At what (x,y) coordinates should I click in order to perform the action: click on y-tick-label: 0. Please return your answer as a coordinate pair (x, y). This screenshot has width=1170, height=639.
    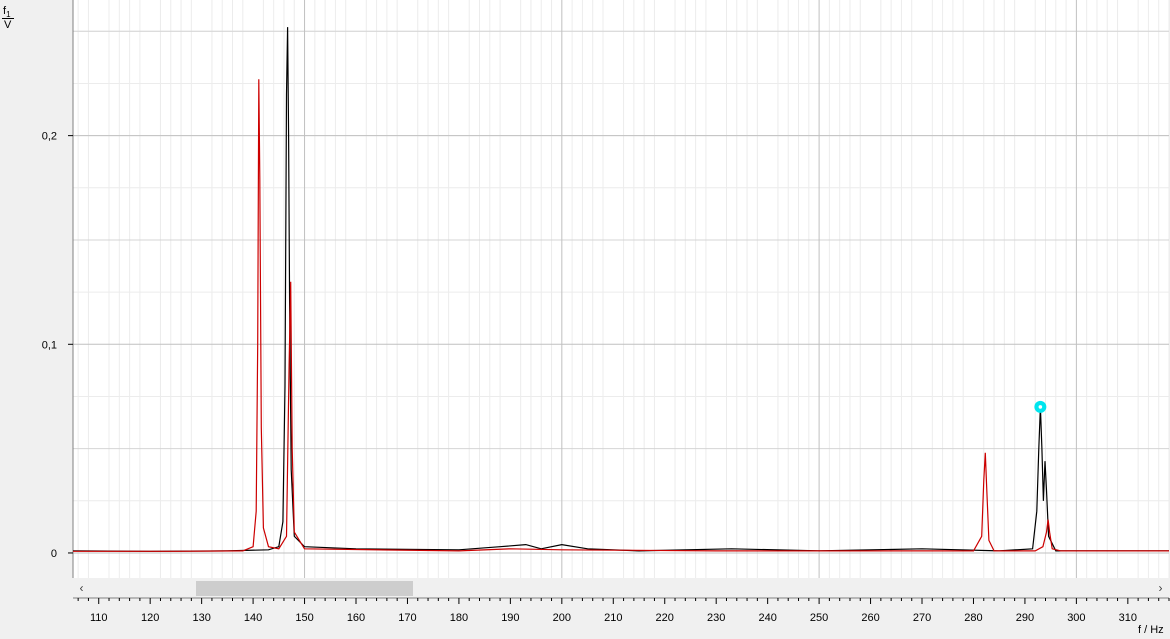
    Looking at the image, I should click on (54, 554).